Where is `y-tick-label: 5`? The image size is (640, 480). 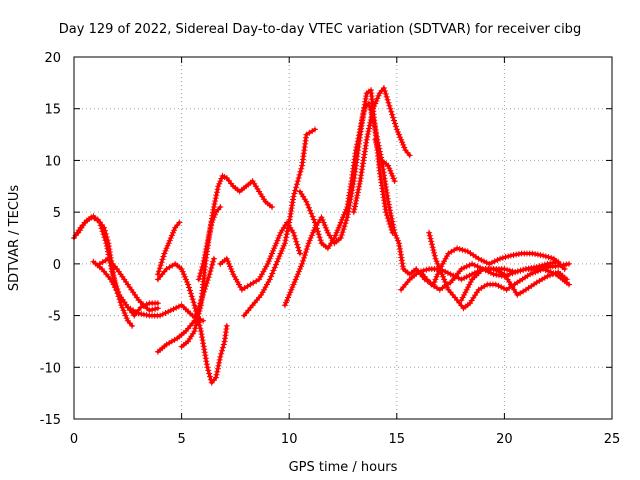 y-tick-label: 5 is located at coordinates (57, 213).